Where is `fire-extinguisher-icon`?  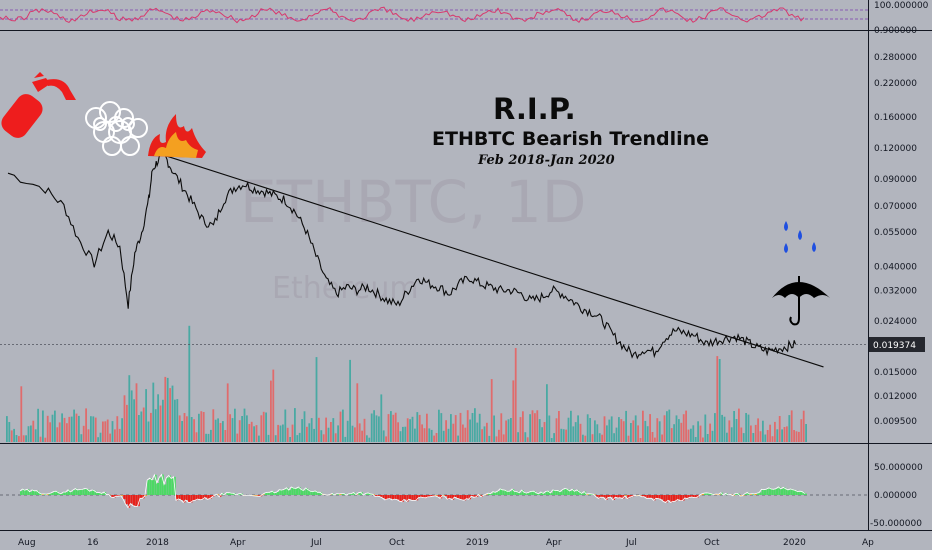 fire-extinguisher-icon is located at coordinates (38, 105).